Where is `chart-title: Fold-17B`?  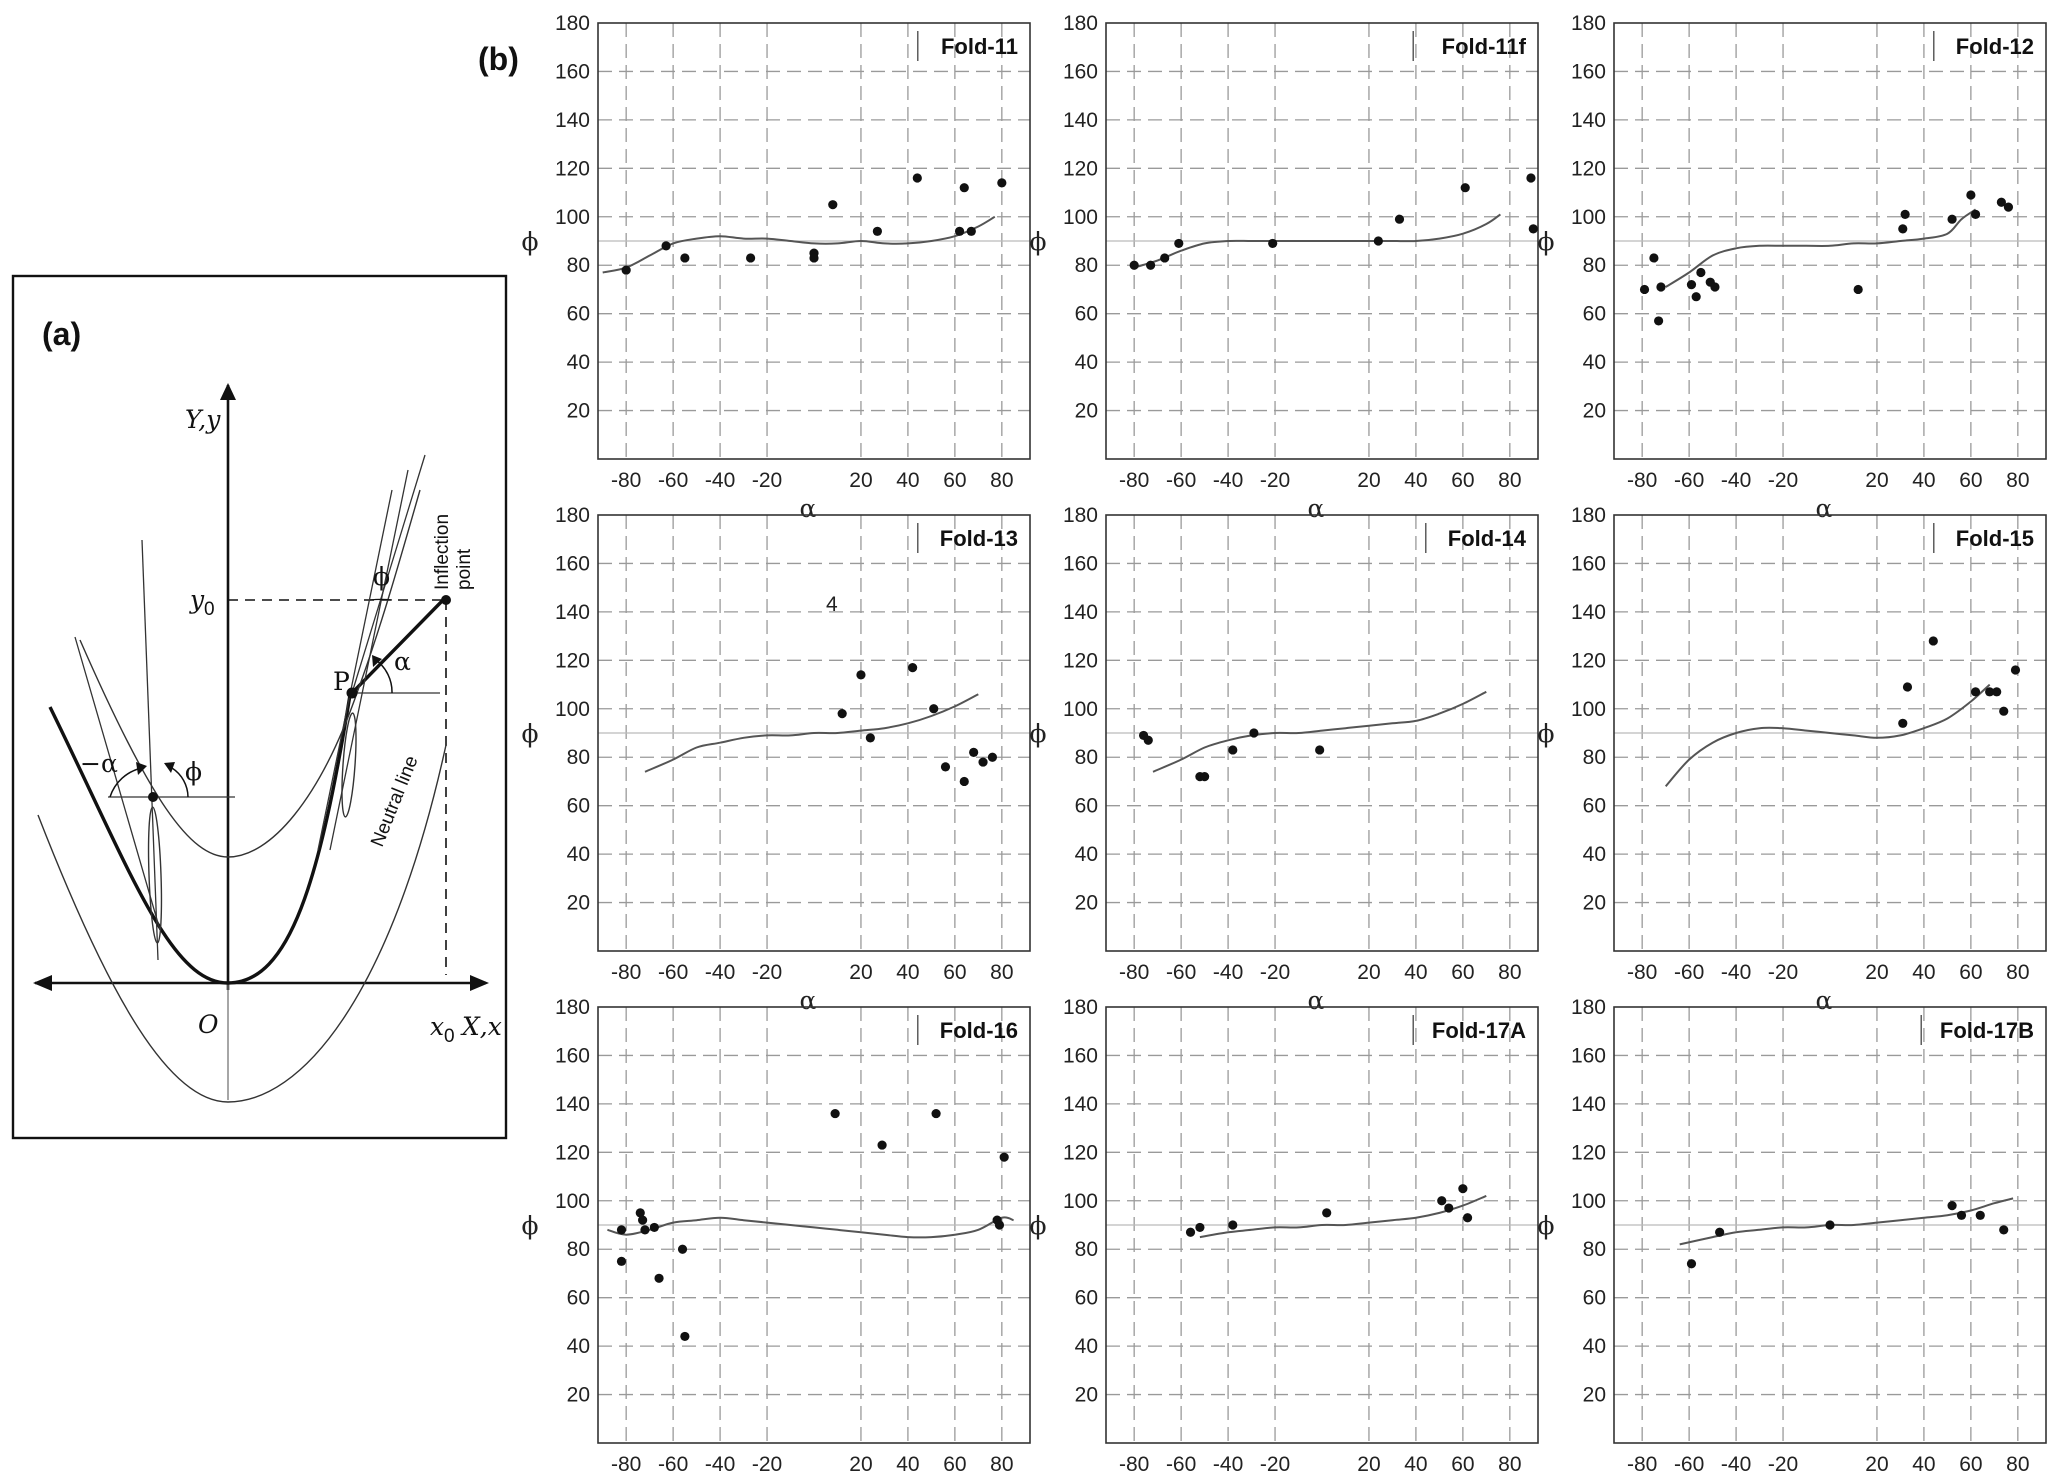 chart-title: Fold-17B is located at coordinates (1987, 1030).